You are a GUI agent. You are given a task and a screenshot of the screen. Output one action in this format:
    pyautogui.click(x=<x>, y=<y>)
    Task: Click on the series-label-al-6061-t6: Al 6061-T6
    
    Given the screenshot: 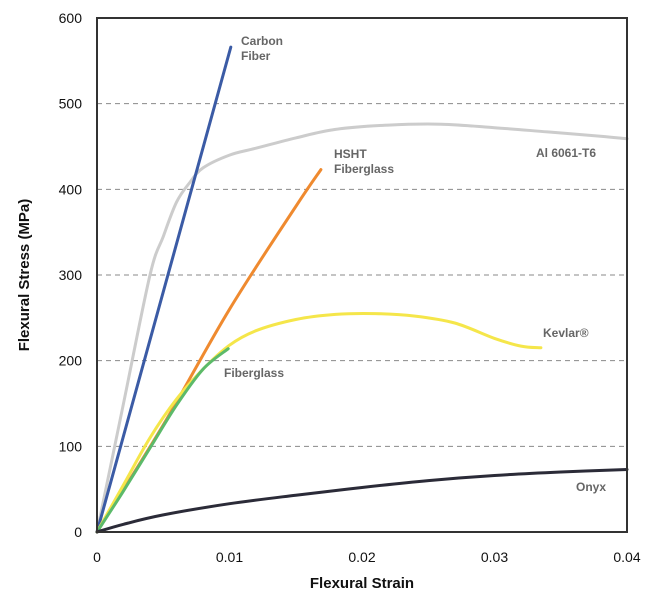 What is the action you would take?
    pyautogui.click(x=566, y=153)
    